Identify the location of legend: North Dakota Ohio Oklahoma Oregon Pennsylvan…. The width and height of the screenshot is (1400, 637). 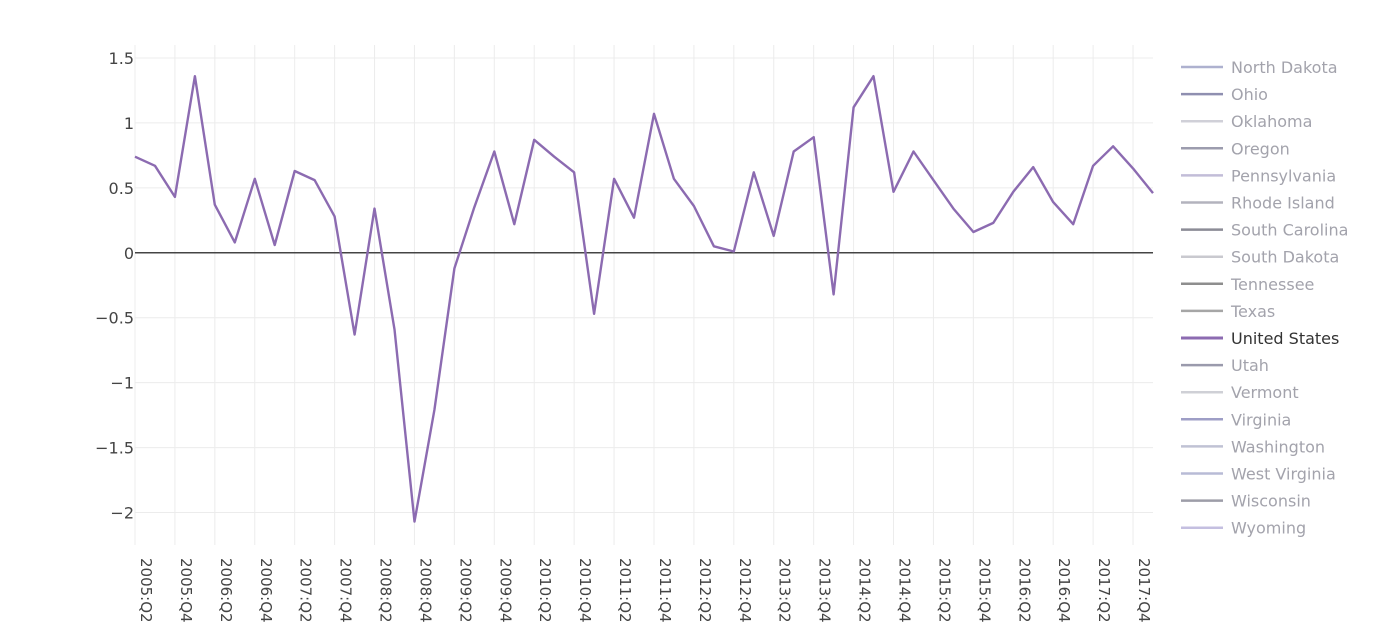
(1264, 298).